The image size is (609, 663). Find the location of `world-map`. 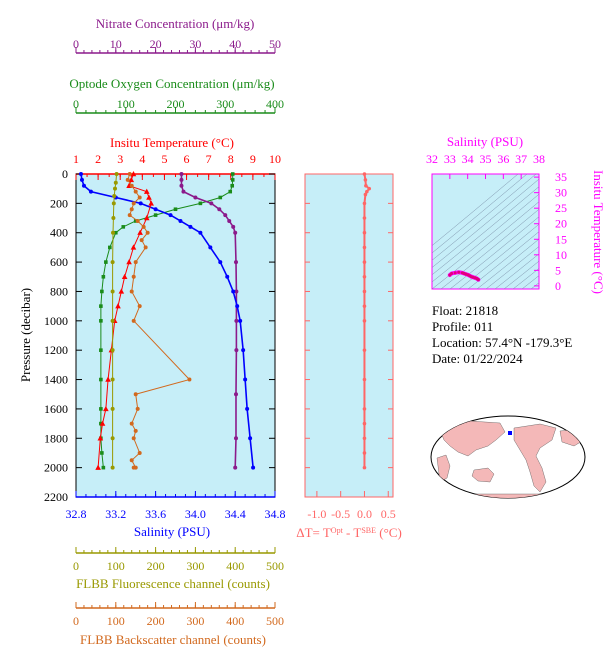

world-map is located at coordinates (508, 457).